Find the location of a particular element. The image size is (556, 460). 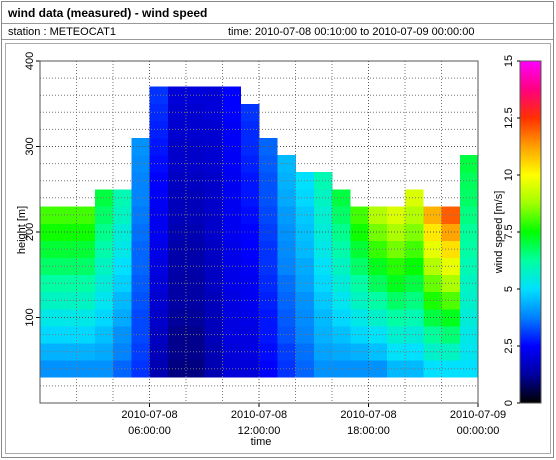

x-tick-label: 2010-07-09 00:00:00 is located at coordinates (478, 423).